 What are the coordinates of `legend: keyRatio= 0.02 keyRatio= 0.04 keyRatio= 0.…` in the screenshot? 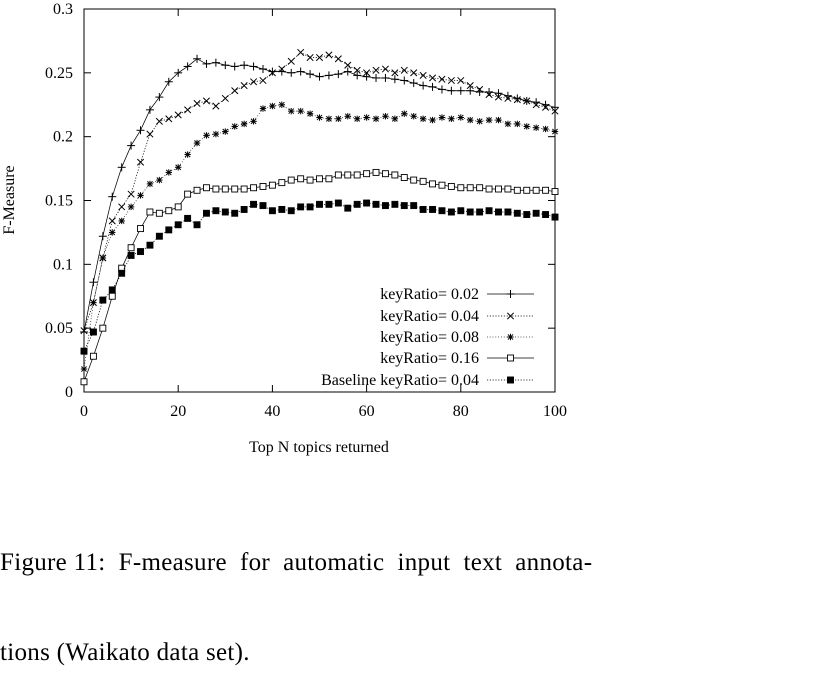 It's located at (427, 337).